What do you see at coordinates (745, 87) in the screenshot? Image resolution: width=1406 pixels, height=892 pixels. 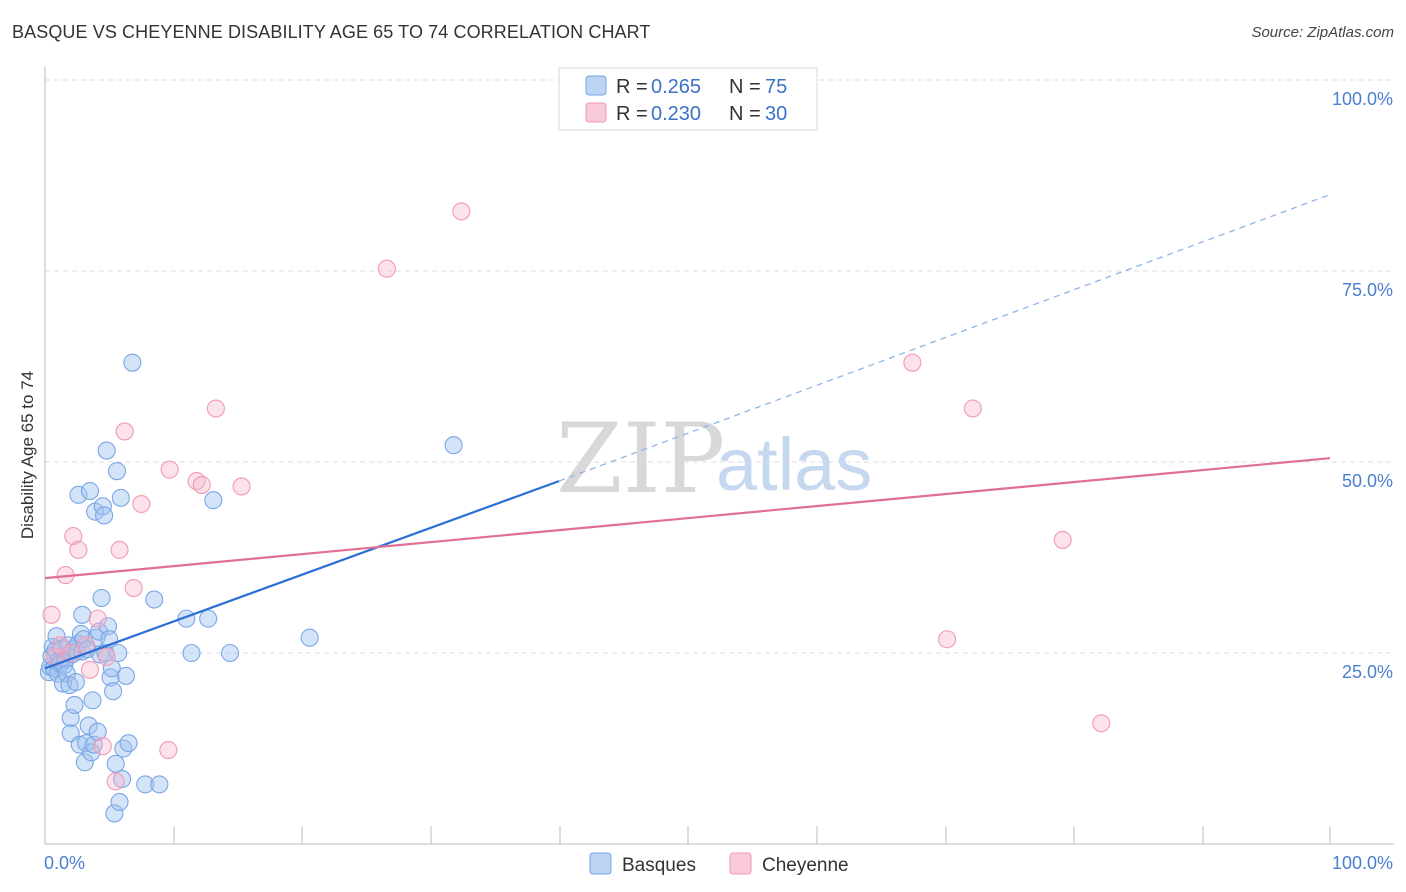 I see `legend-n-label-basques: N =` at bounding box center [745, 87].